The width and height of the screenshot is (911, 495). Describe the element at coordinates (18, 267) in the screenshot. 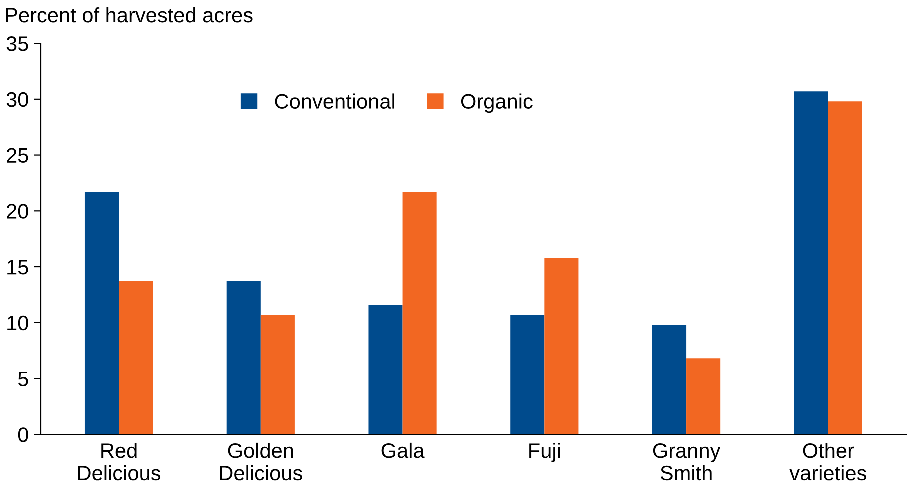

I see `y-tick-label: 15` at that location.